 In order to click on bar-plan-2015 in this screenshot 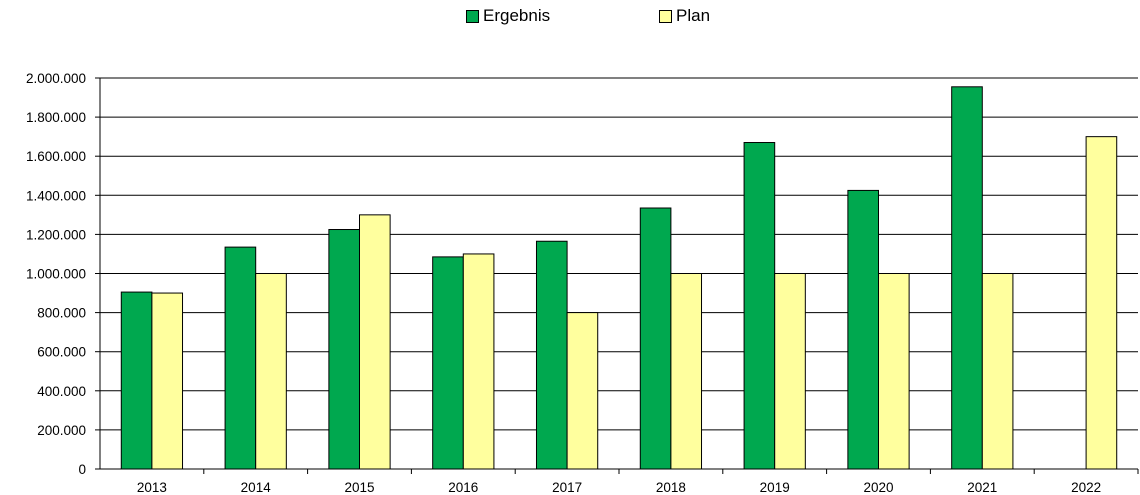, I will do `click(375, 342)`.